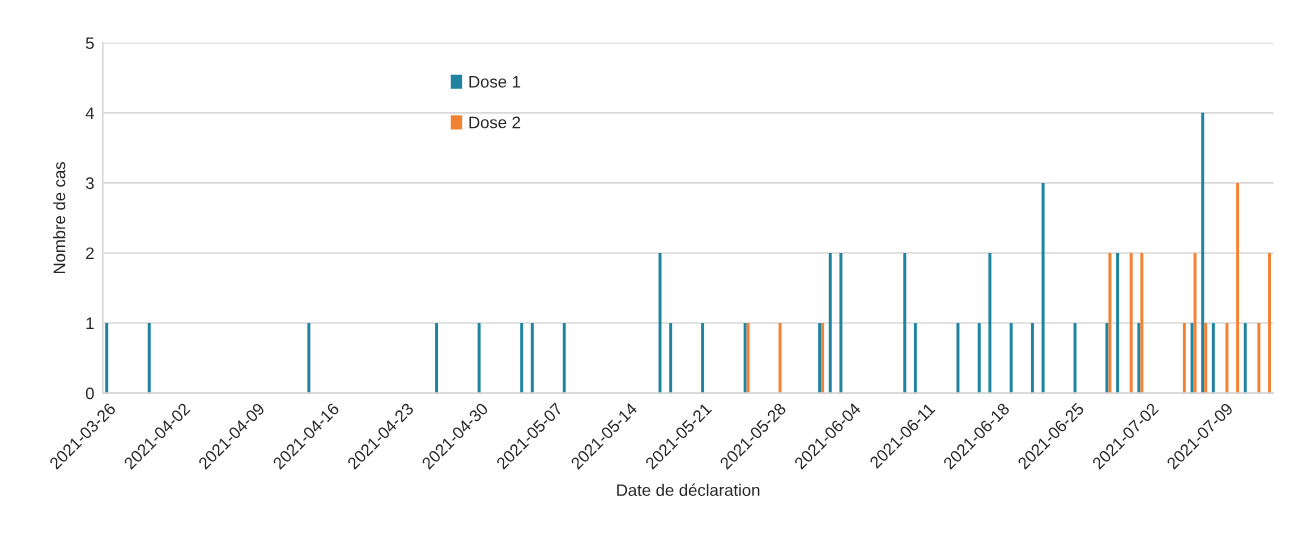 The height and width of the screenshot is (549, 1302). I want to click on x-axis-title: Date de déclaration, so click(688, 490).